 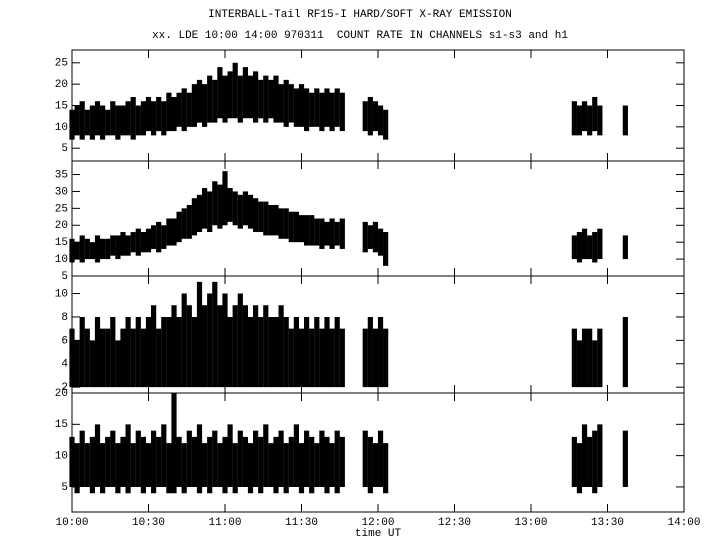 What do you see at coordinates (377, 523) in the screenshot?
I see `x-tick-label: 12:00` at bounding box center [377, 523].